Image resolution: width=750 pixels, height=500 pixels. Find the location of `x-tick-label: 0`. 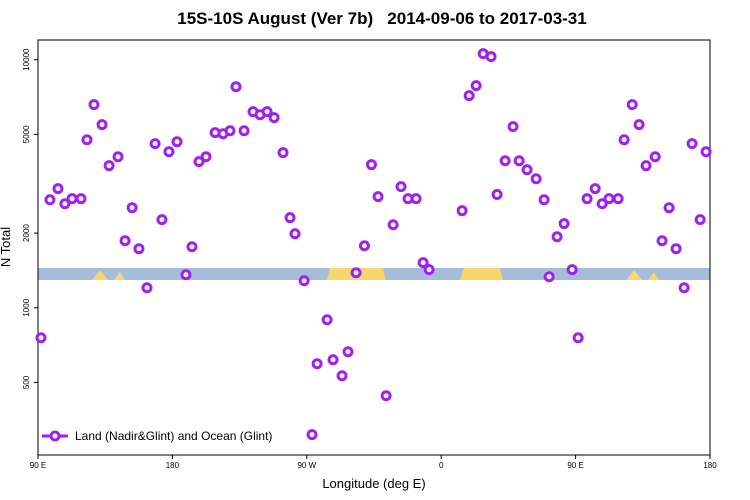

x-tick-label: 0 is located at coordinates (441, 465).